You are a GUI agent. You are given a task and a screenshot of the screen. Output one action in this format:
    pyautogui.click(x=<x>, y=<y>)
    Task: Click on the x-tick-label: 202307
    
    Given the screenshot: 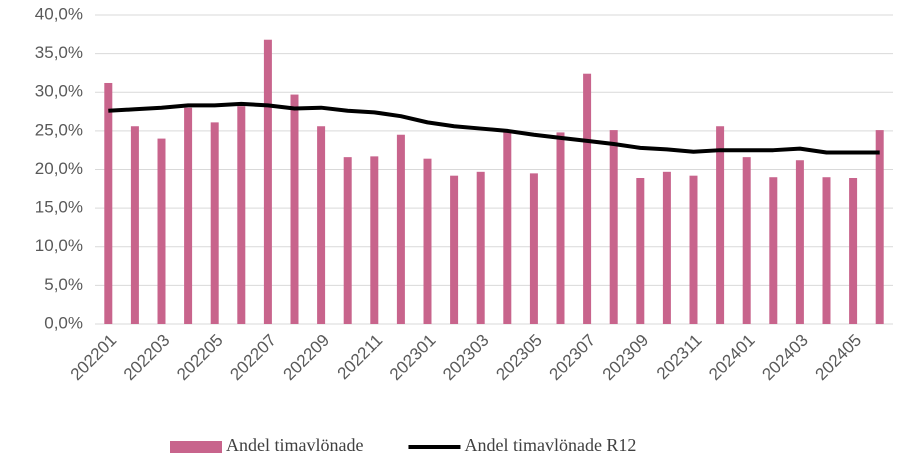 What is the action you would take?
    pyautogui.click(x=573, y=358)
    